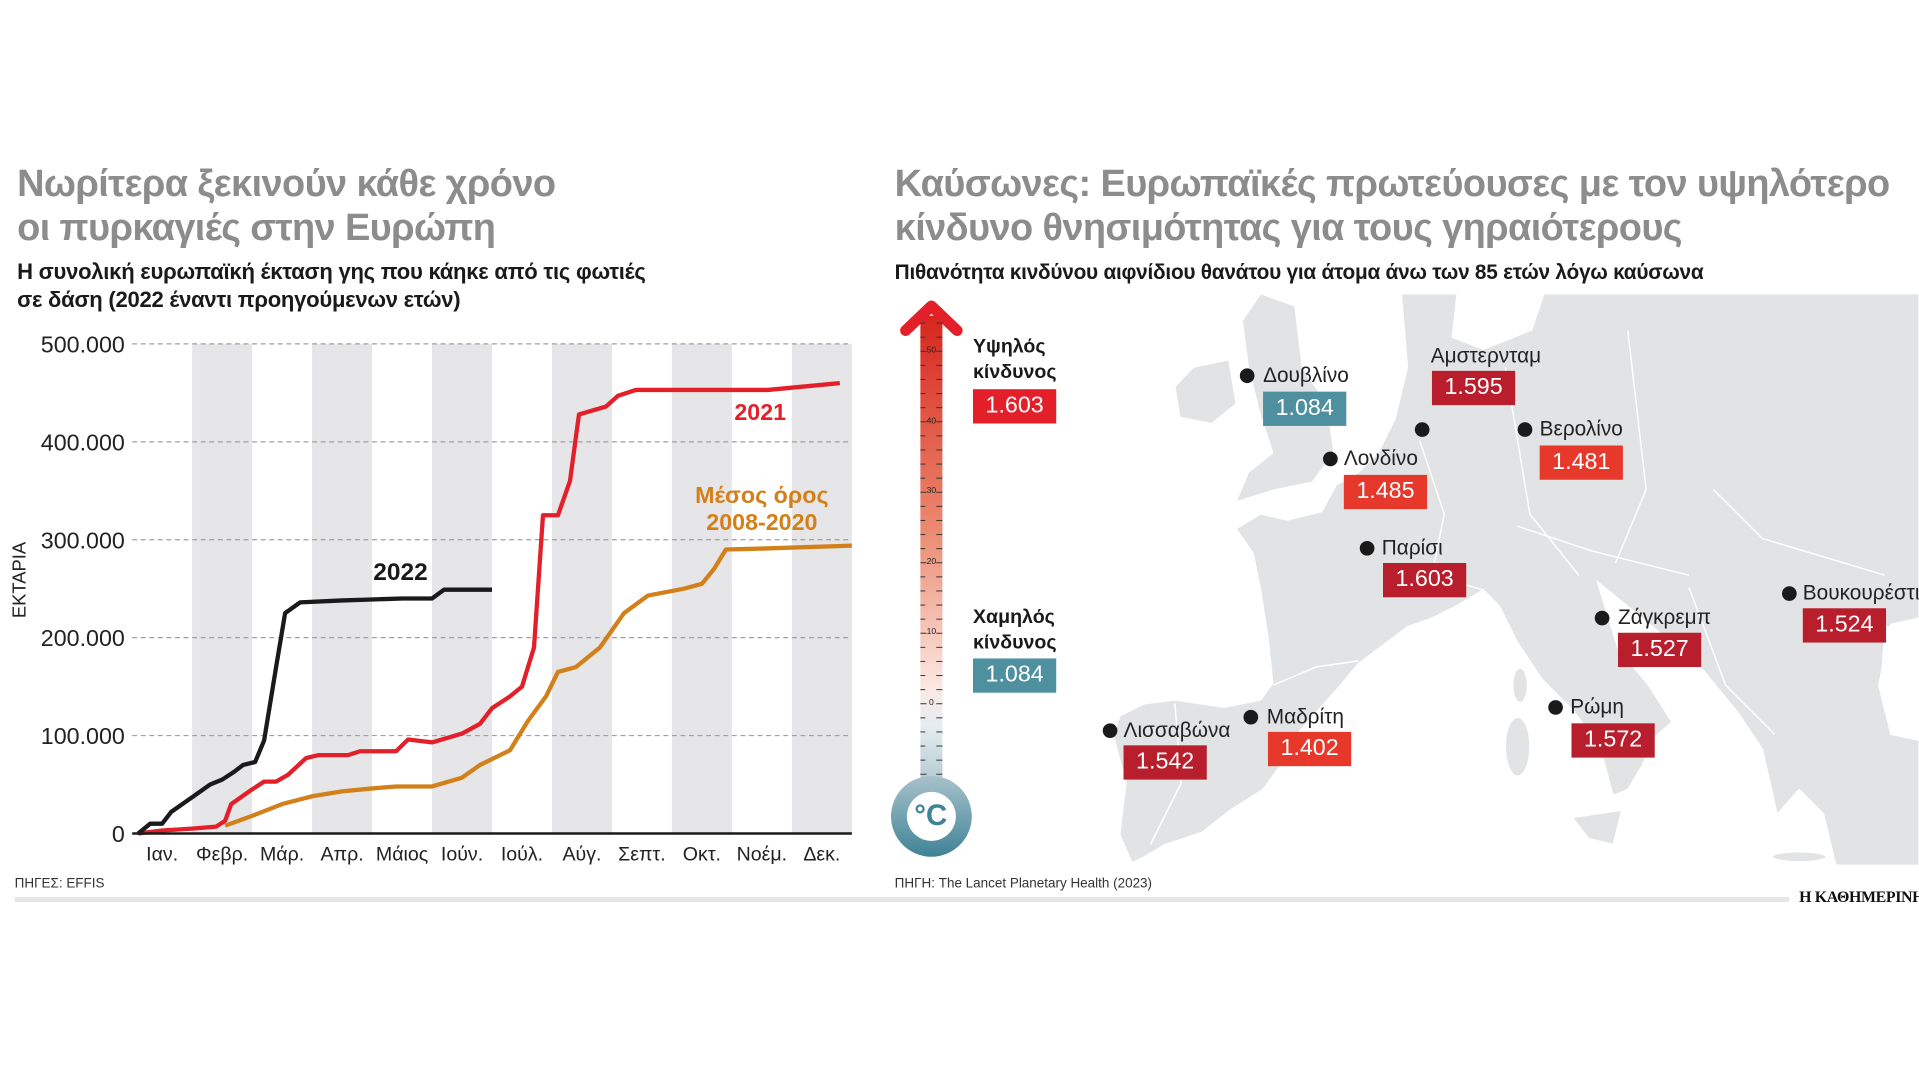 The width and height of the screenshot is (1919, 1080). What do you see at coordinates (1306, 375) in the screenshot?
I see `city-name: Δουβλίνο` at bounding box center [1306, 375].